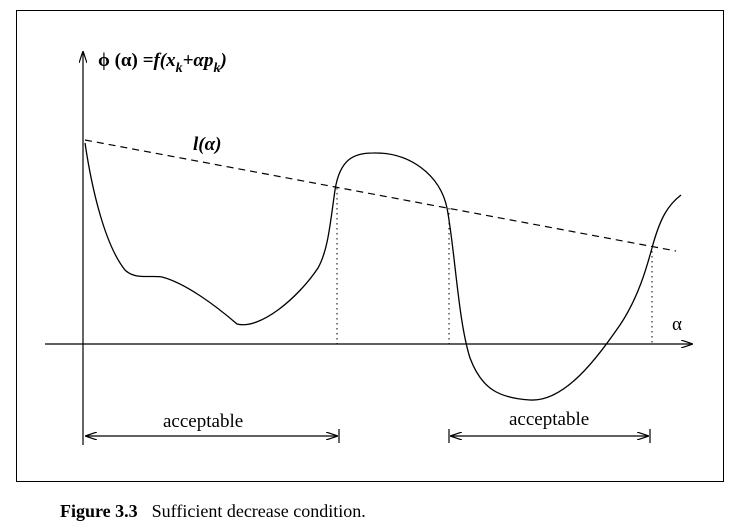 The height and width of the screenshot is (528, 751). I want to click on caption-text: Sufficient decrease condition., so click(258, 511).